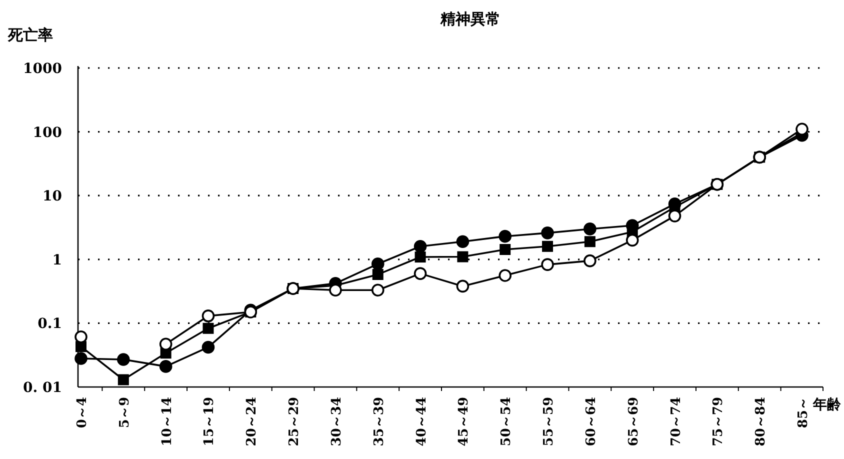 The image size is (844, 459). What do you see at coordinates (210, 421) in the screenshot?
I see `x-tick-label: 15～19` at bounding box center [210, 421].